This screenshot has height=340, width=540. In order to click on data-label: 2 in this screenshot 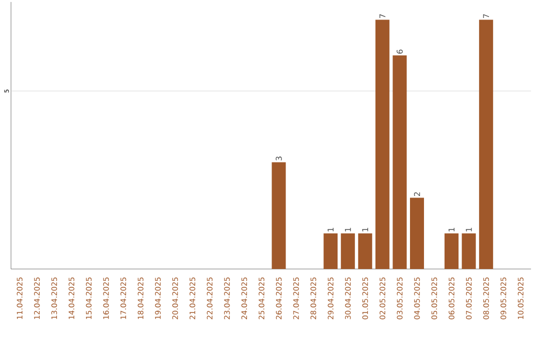, I will do `click(417, 194)`.